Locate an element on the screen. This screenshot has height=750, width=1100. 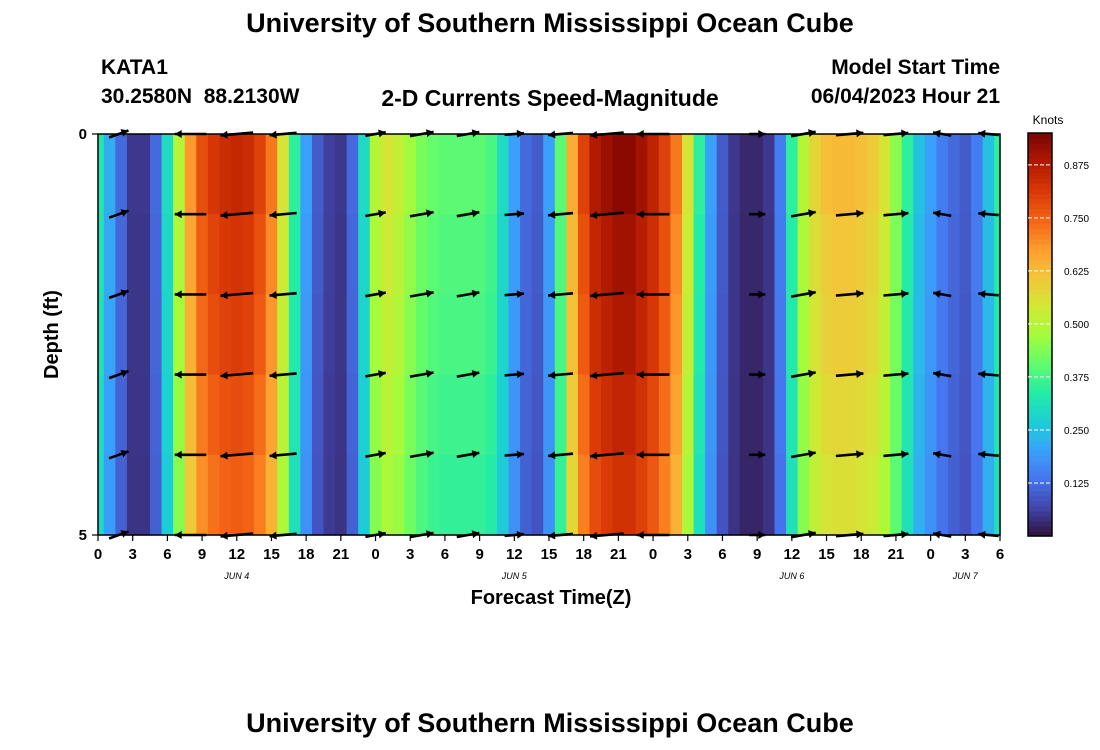
date-label: JUN 4 is located at coordinates (236, 576).